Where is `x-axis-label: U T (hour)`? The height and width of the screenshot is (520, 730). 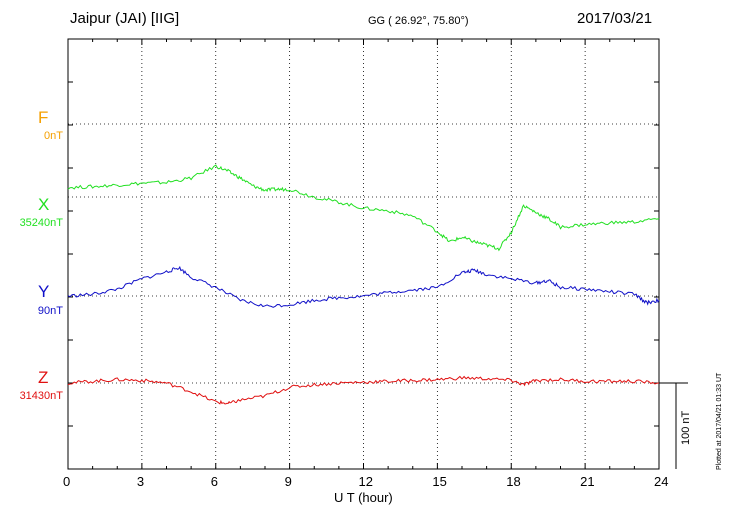 x-axis-label: U T (hour) is located at coordinates (363, 497).